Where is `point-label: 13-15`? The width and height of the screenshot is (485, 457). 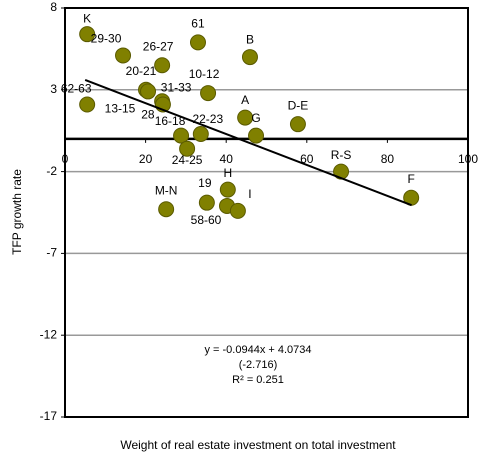
point-label: 13-15 is located at coordinates (120, 109).